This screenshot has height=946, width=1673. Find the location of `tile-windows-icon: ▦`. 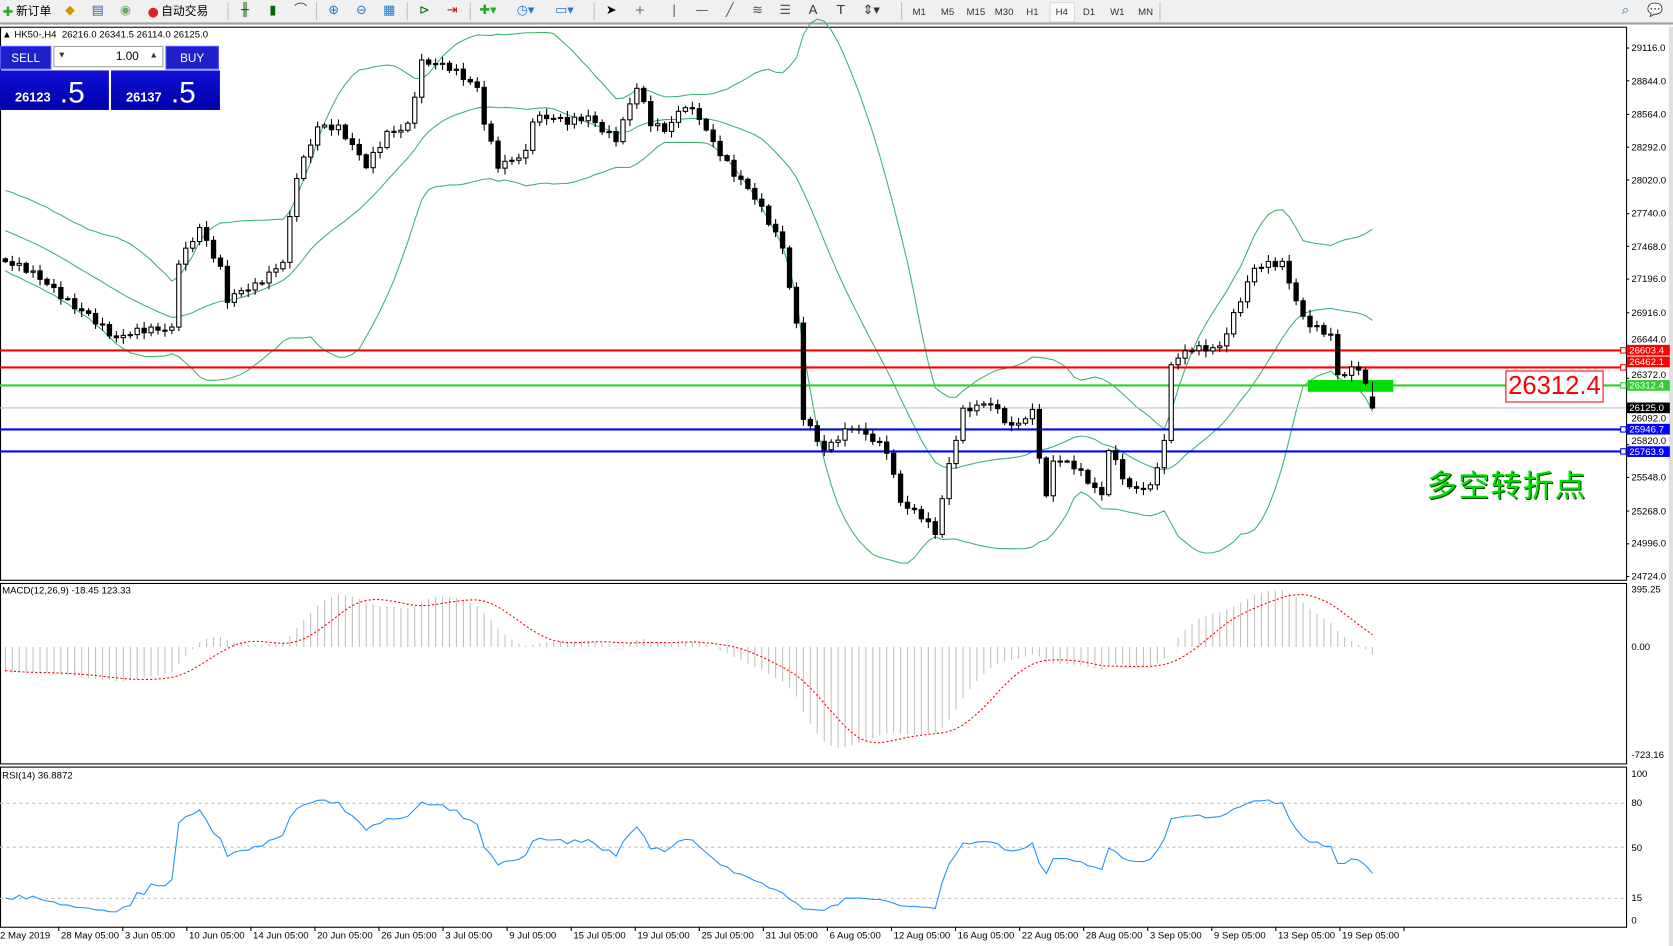

tile-windows-icon: ▦ is located at coordinates (389, 10).